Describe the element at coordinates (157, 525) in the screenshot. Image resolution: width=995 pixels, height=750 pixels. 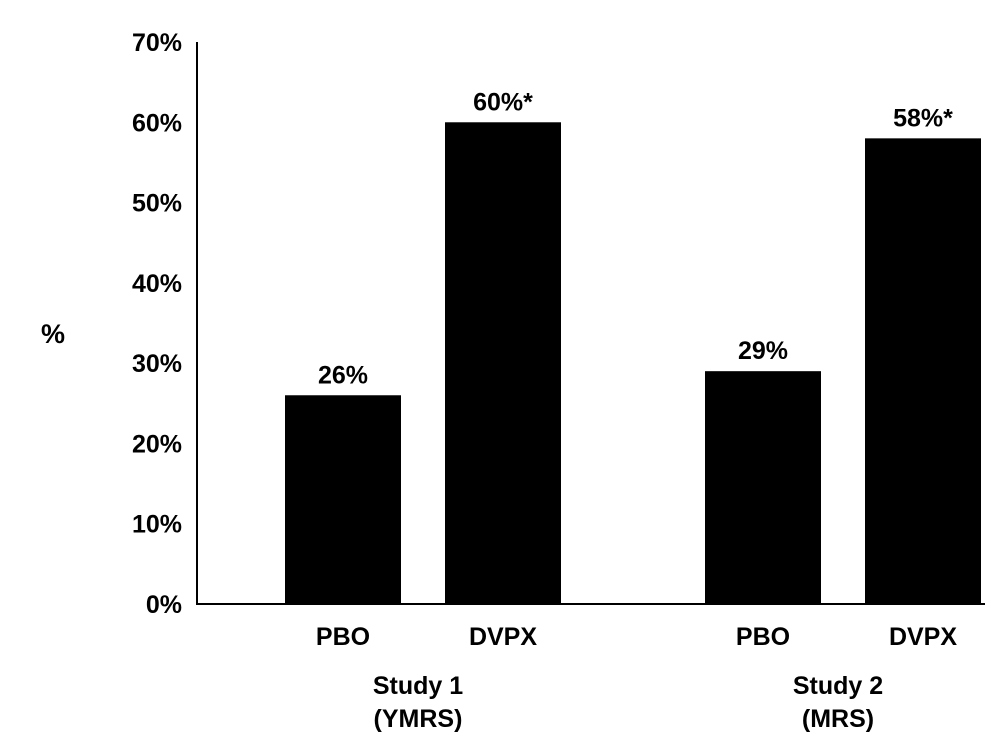
I see `y-tick-label: 10%` at that location.